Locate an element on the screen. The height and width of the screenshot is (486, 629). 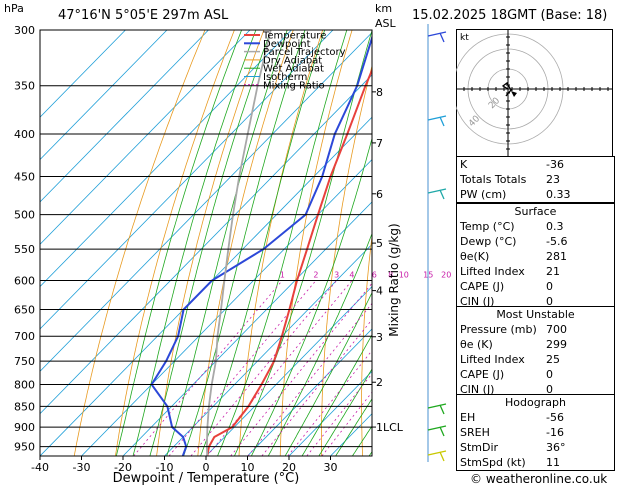
surface-row: CAPE (J) 0 is located at coordinates (506, 286).